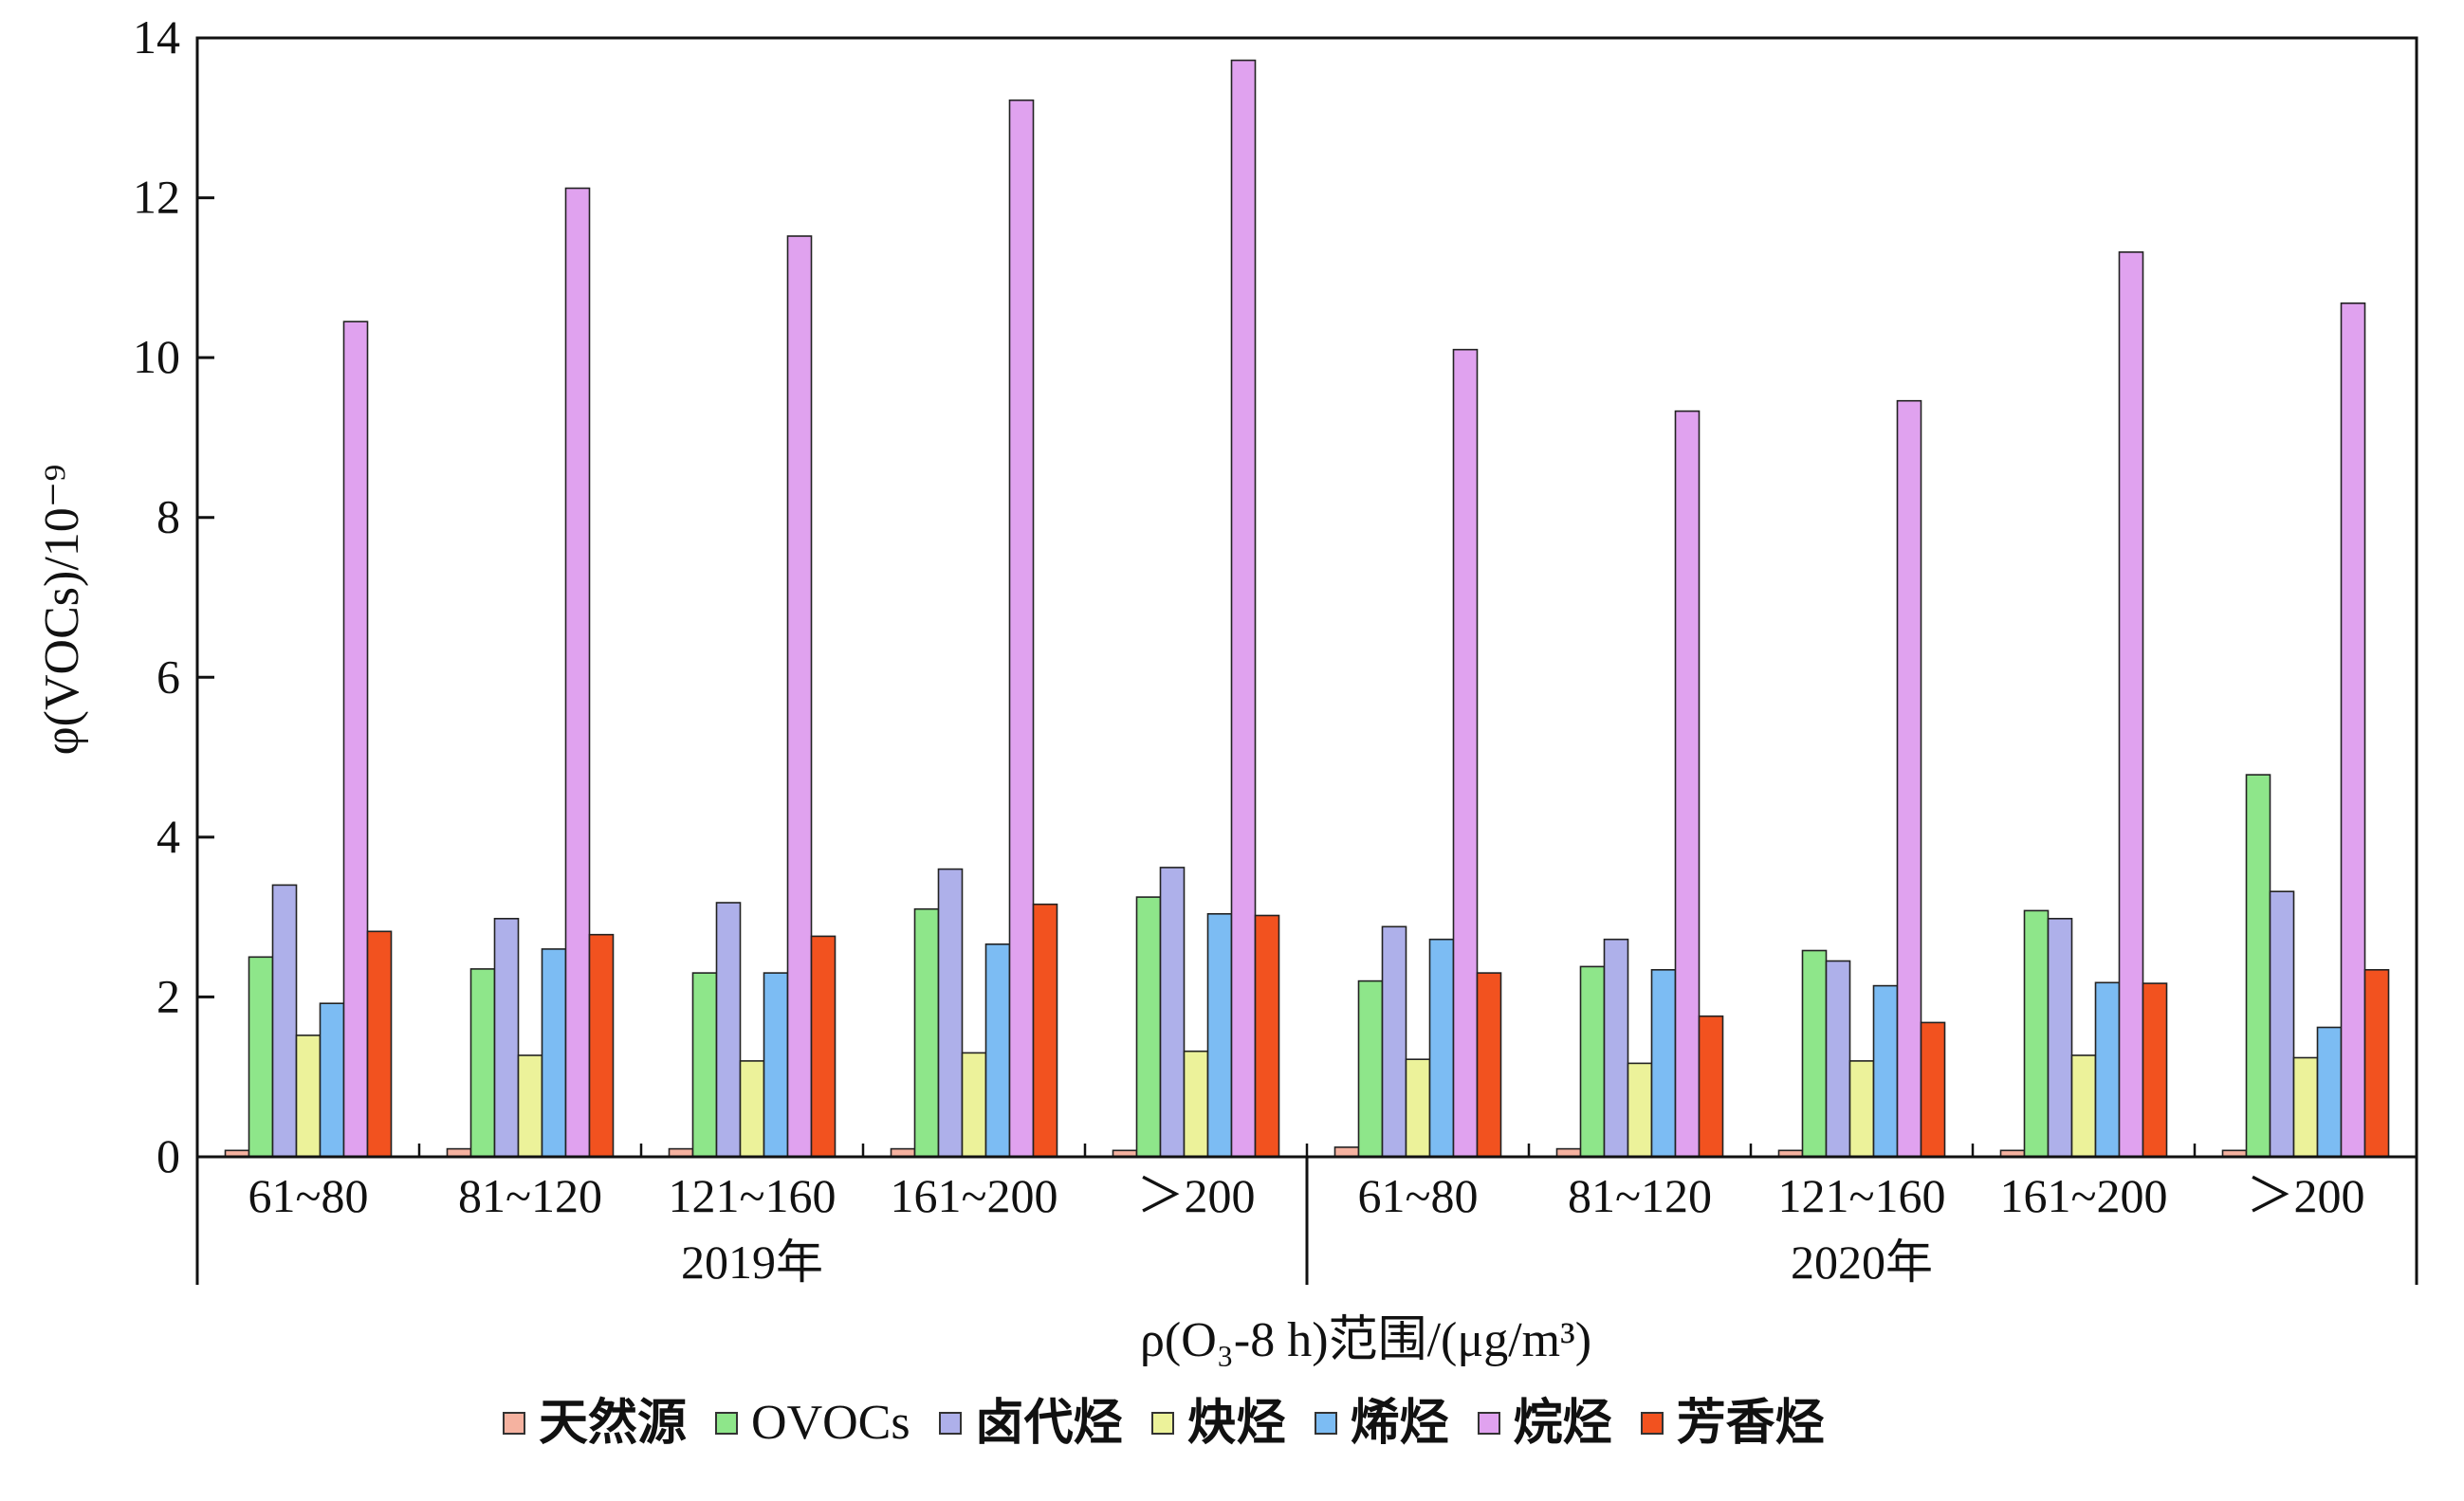  I want to click on legend-label: 芳香烃, so click(1750, 1424).